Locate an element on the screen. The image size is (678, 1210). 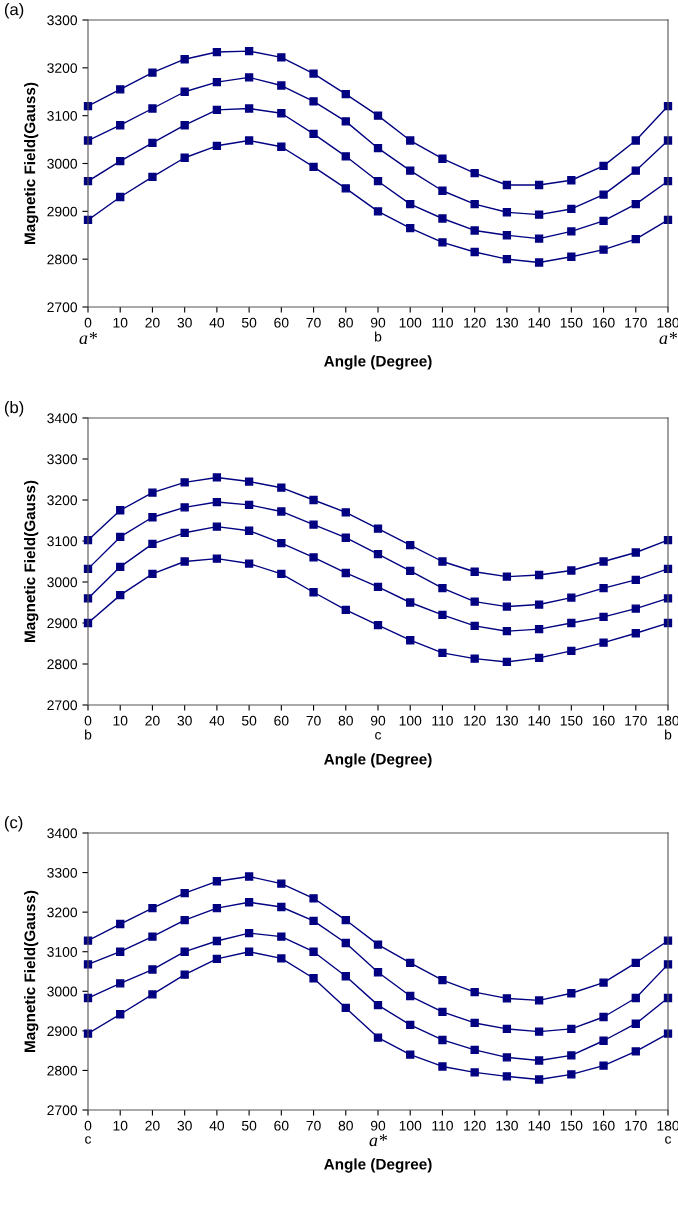
x-tick-label: 40 is located at coordinates (217, 1125).